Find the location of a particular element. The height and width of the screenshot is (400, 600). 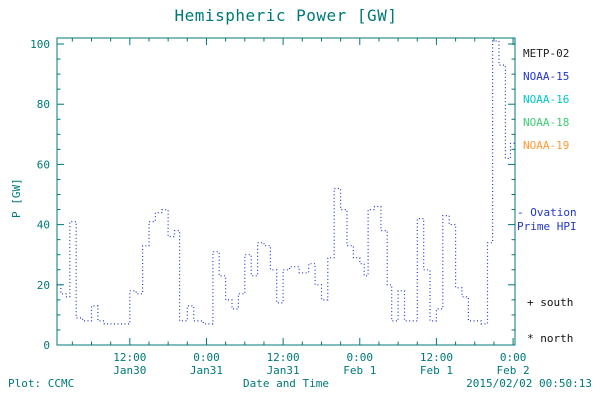

plot-source-label: Plot: CCMC is located at coordinates (41, 383).